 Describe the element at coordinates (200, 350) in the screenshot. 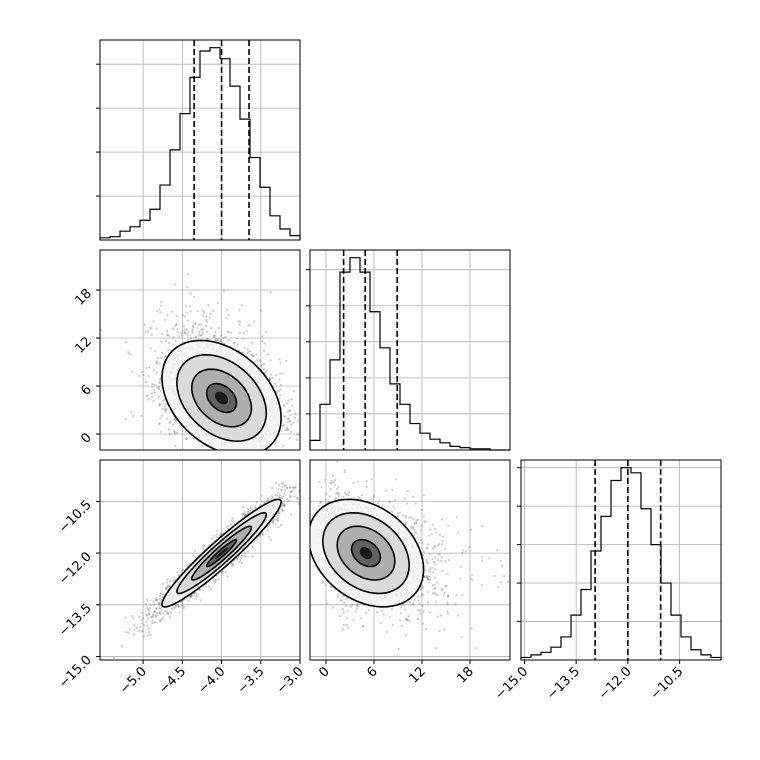

I see `panel-frame` at that location.